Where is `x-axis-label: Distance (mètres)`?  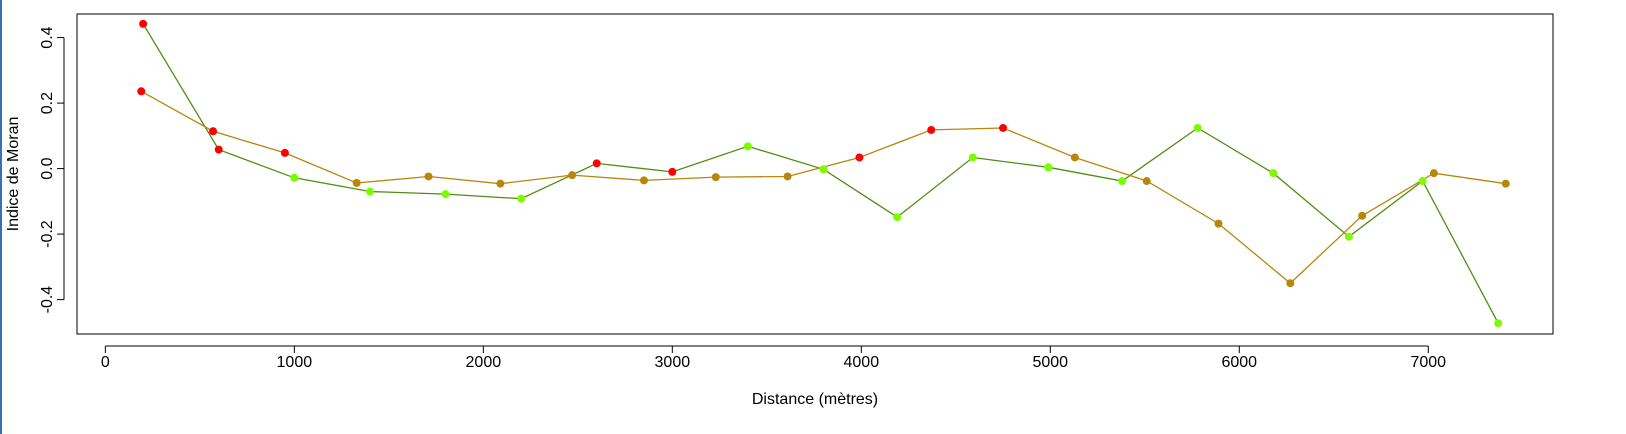
x-axis-label: Distance (mètres) is located at coordinates (815, 399).